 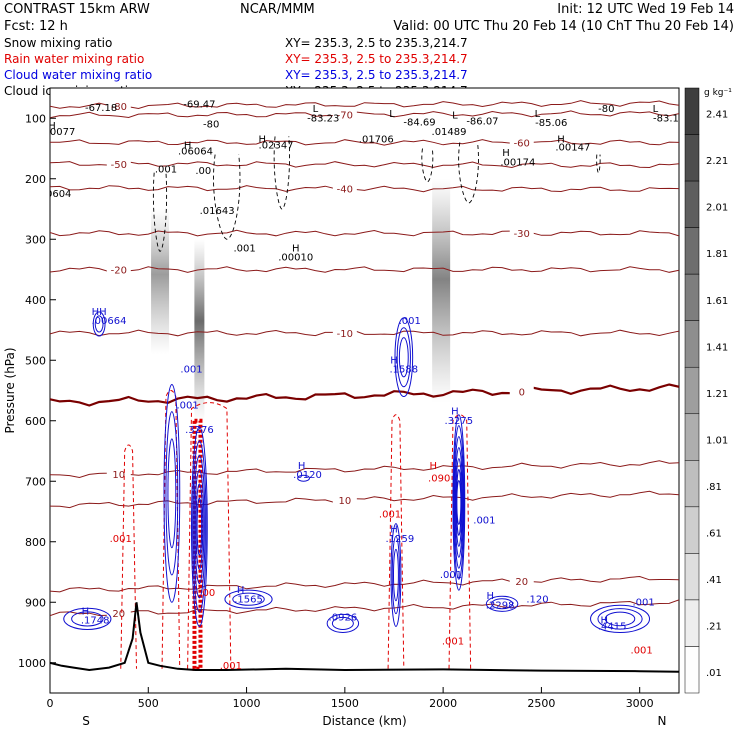 I want to click on temperature-label: -60, so click(x=522, y=143).